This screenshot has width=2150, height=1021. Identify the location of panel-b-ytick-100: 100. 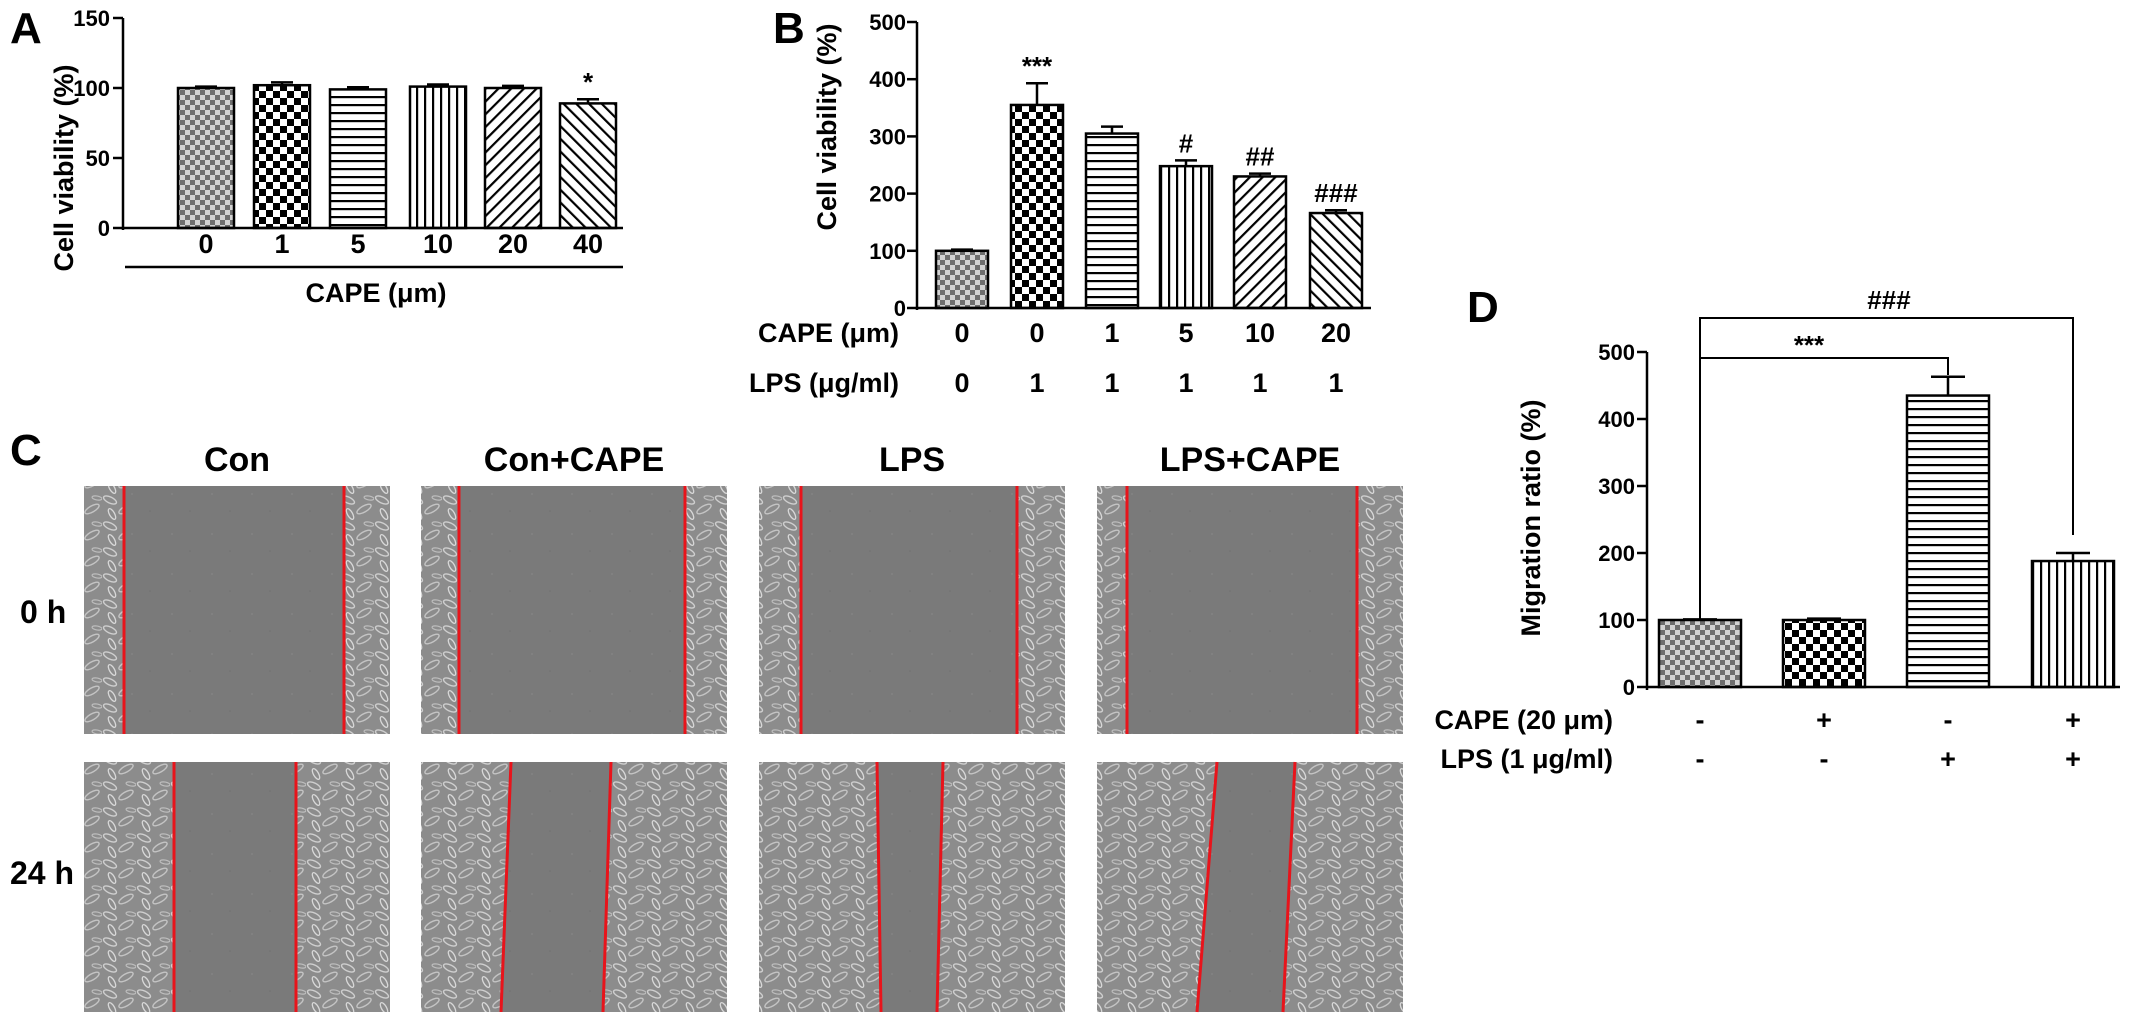
(887, 251).